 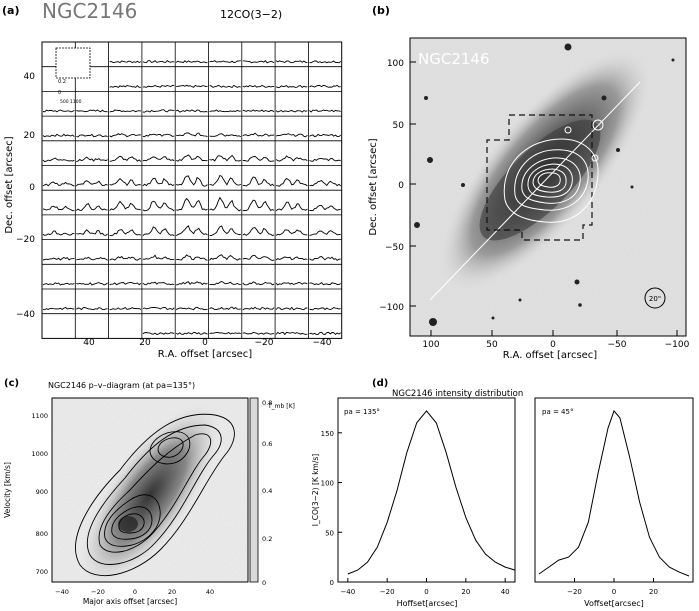 What do you see at coordinates (391, 308) in the screenshot?
I see `panel-b-y-tick: −100` at bounding box center [391, 308].